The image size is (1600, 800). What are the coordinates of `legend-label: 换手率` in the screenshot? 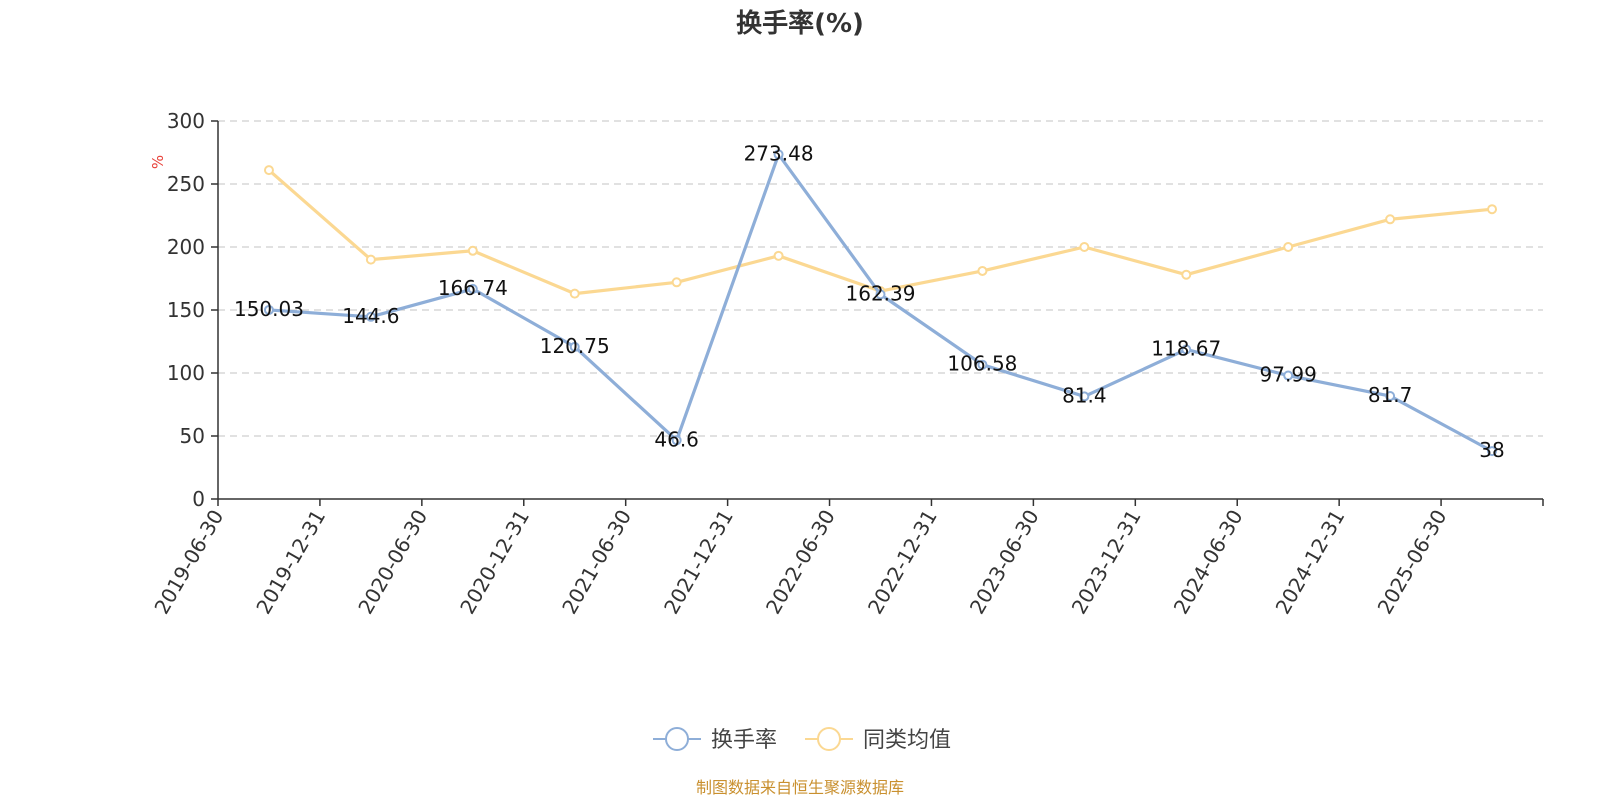 It's located at (744, 740).